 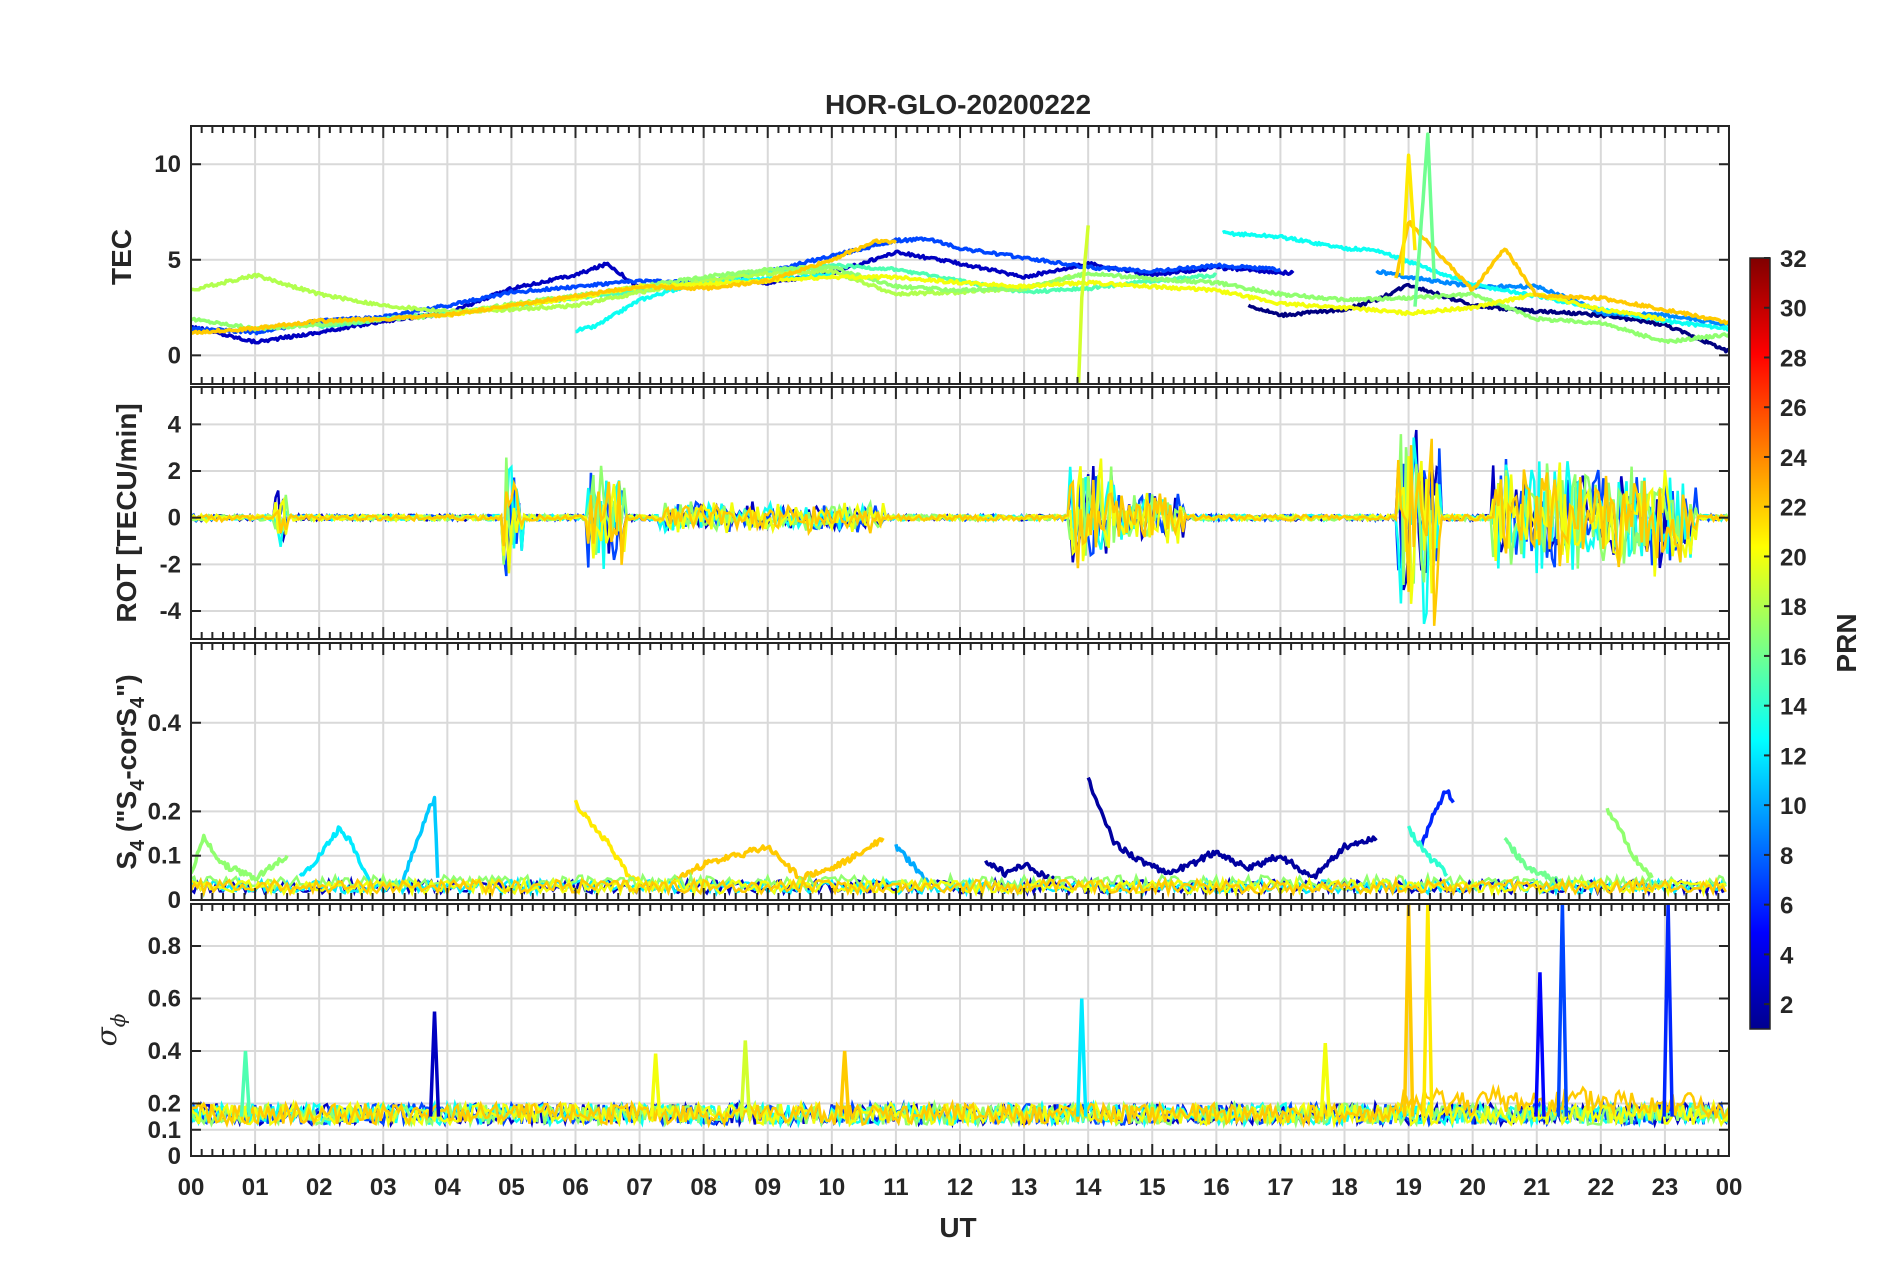 What do you see at coordinates (1344, 1187) in the screenshot?
I see `x-tick-label: 18` at bounding box center [1344, 1187].